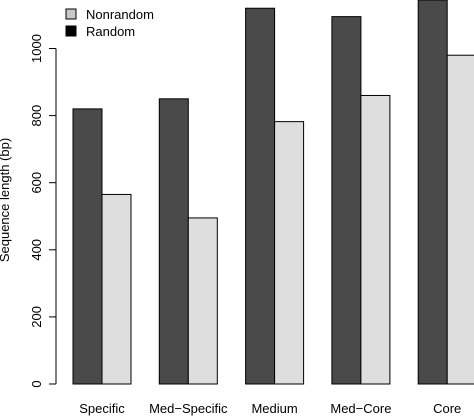  I want to click on y-tick-label: 800, so click(36, 116).